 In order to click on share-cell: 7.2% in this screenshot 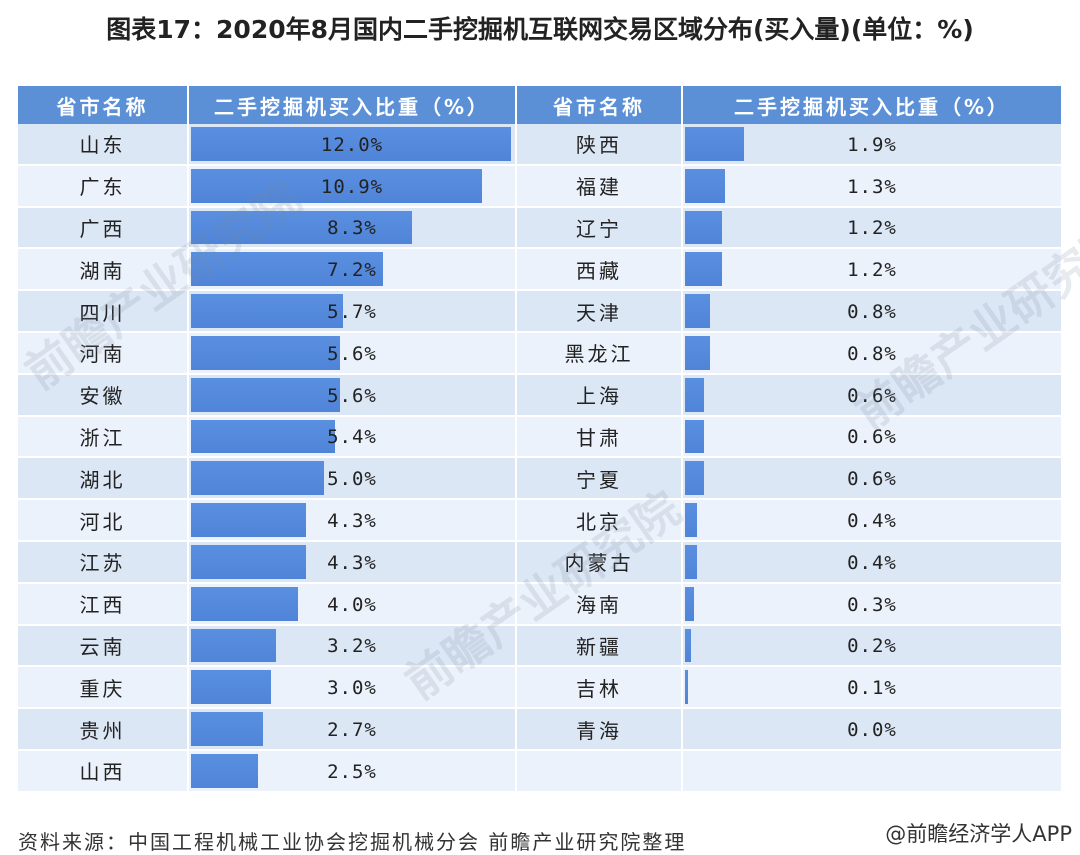, I will do `click(352, 270)`.